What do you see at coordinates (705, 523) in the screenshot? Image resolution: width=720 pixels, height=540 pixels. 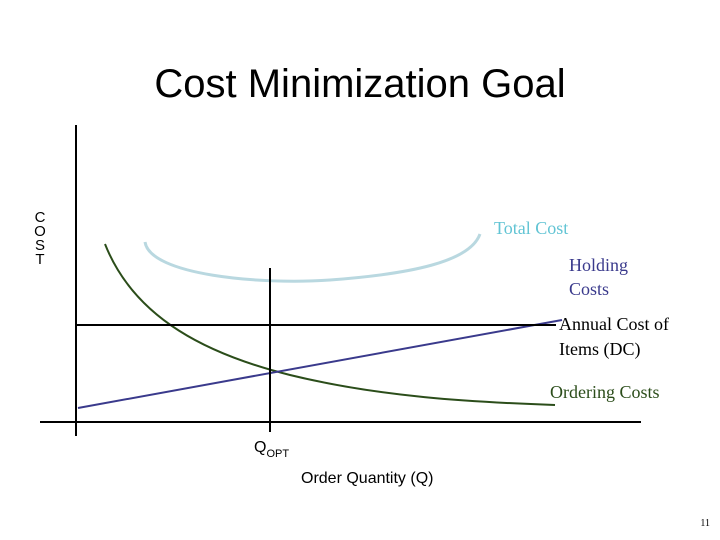 I see `page-number: 11` at bounding box center [705, 523].